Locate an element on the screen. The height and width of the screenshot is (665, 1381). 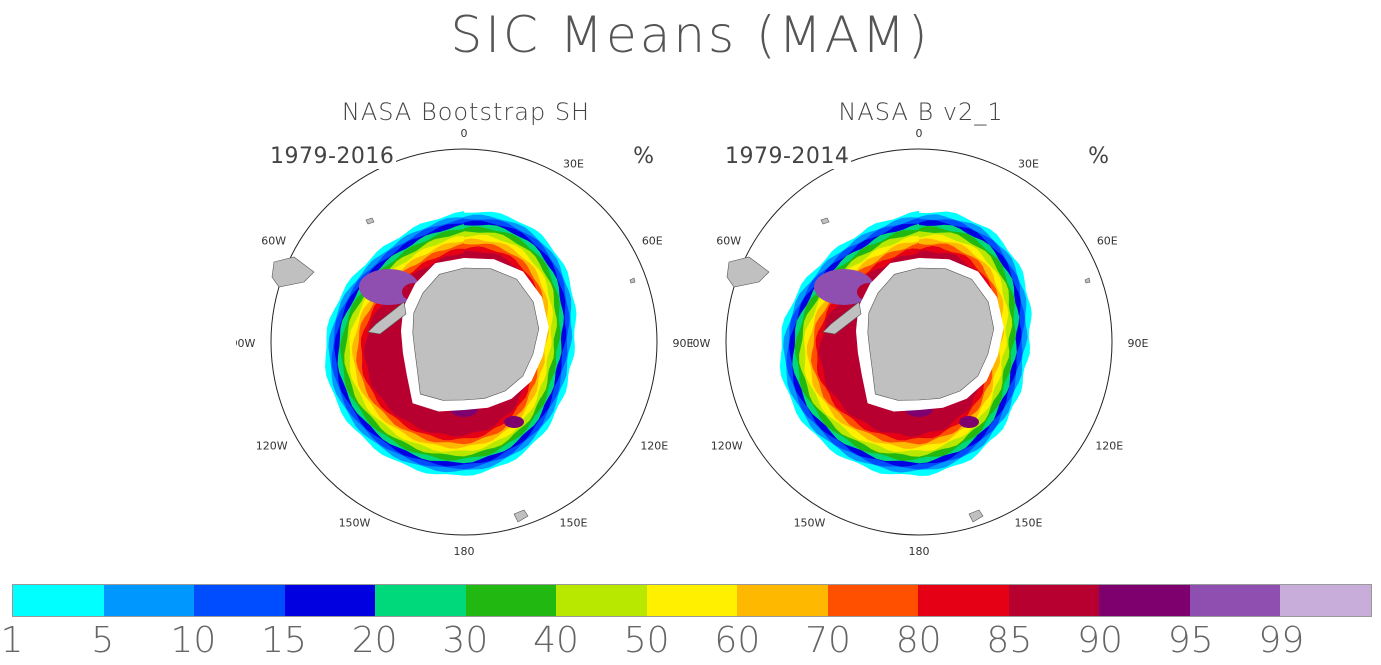
figure-title: SIC Means (MAM) is located at coordinates (690, 35).